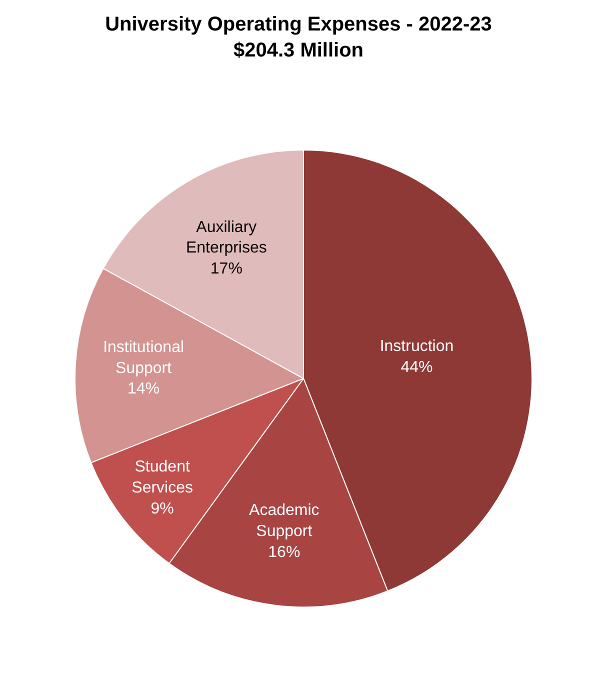 The height and width of the screenshot is (677, 597). I want to click on slice-label: Institutional Support, so click(143, 358).